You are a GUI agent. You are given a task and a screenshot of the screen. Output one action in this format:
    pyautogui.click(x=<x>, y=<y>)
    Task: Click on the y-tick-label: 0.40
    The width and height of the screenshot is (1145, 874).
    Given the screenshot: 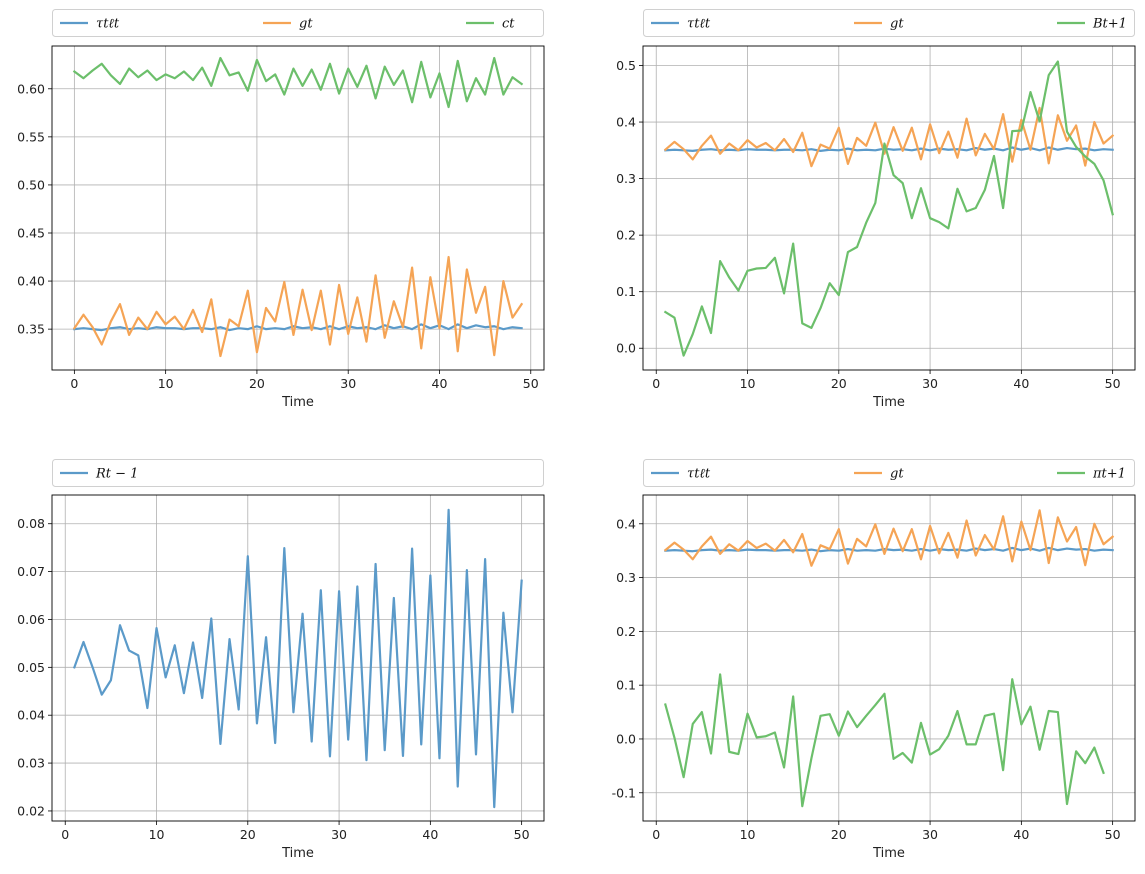 What is the action you would take?
    pyautogui.click(x=31, y=281)
    